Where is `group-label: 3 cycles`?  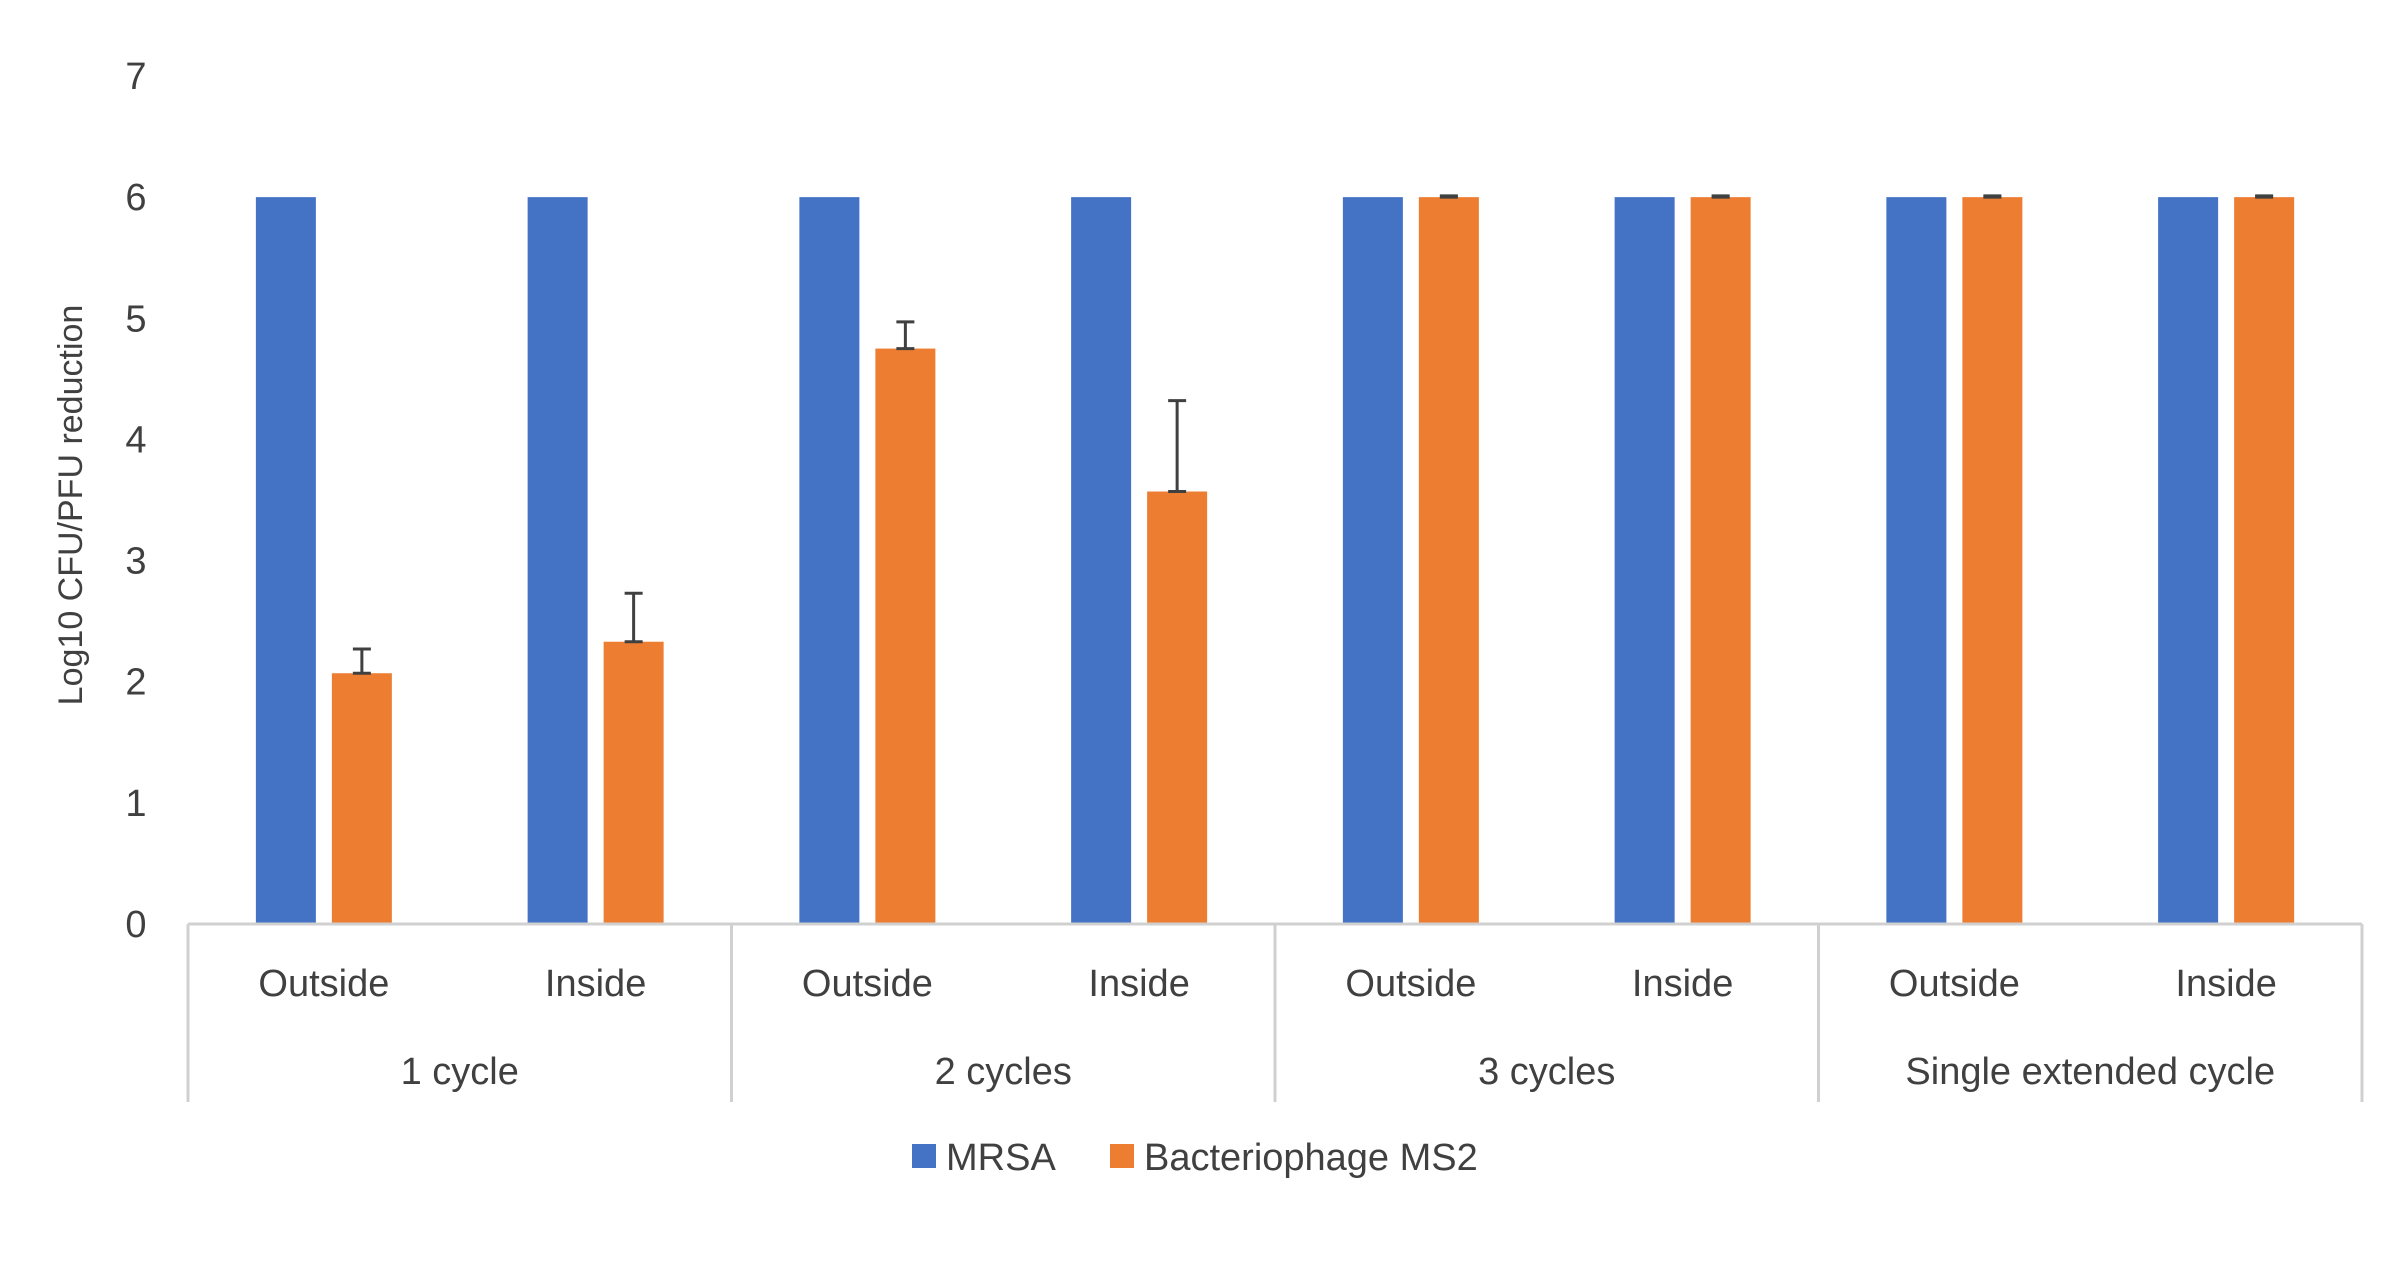
group-label: 3 cycles is located at coordinates (1546, 1072).